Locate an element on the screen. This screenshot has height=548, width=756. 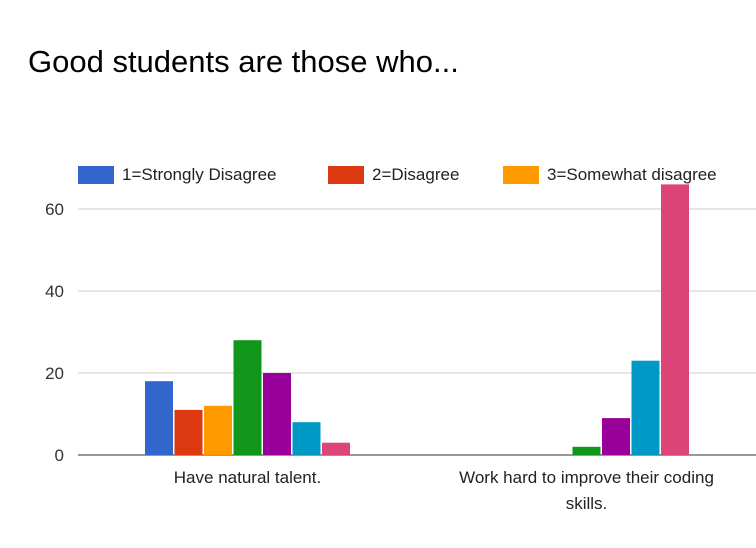
x-category-label-line: Have natural talent. is located at coordinates (247, 477).